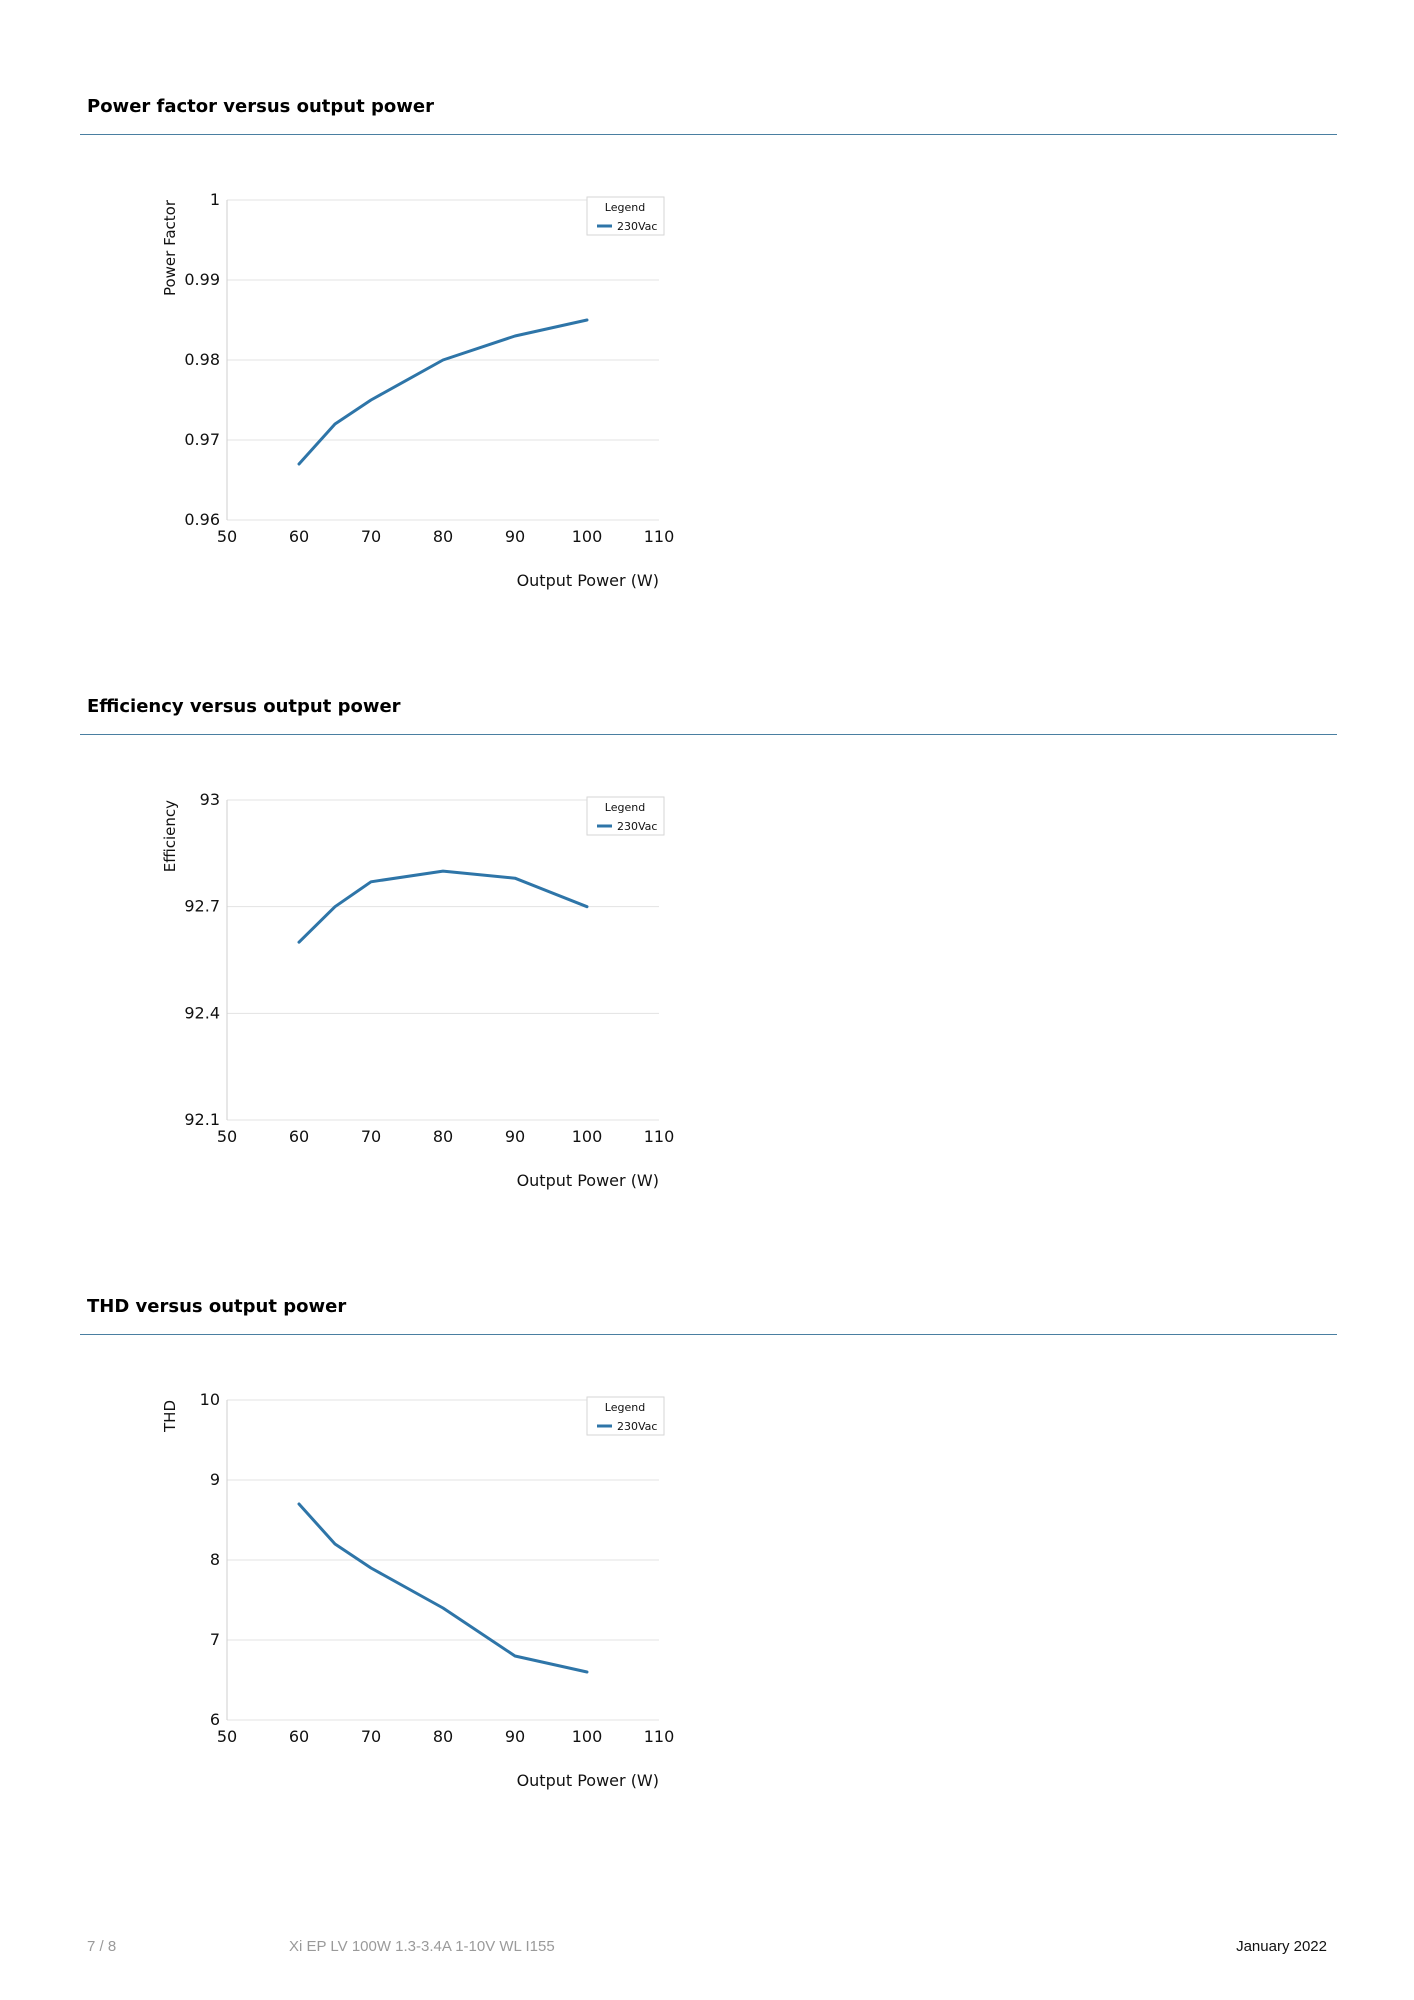  I want to click on y-tick-label: 0.96, so click(202, 519).